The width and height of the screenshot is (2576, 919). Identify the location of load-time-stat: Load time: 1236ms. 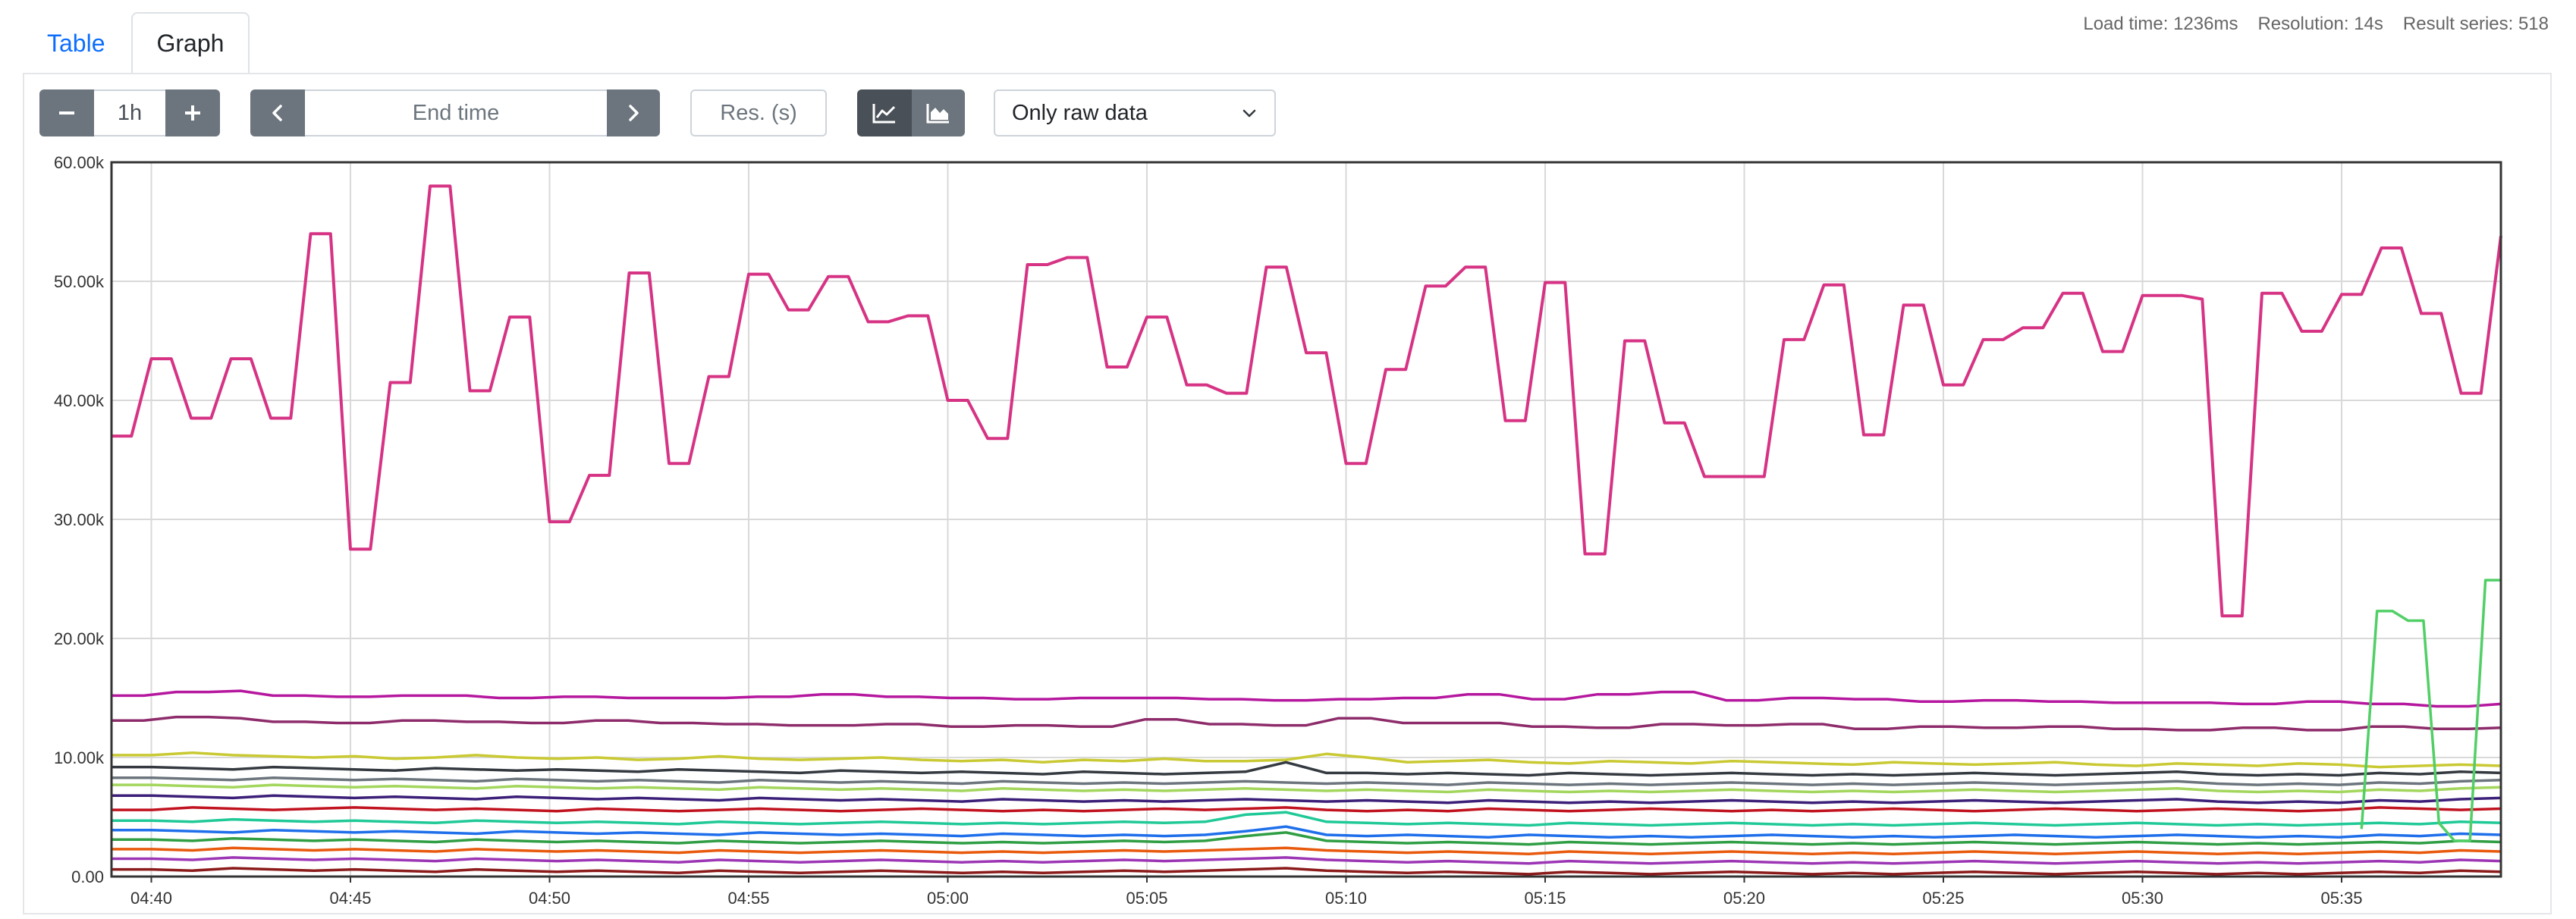
(2160, 24).